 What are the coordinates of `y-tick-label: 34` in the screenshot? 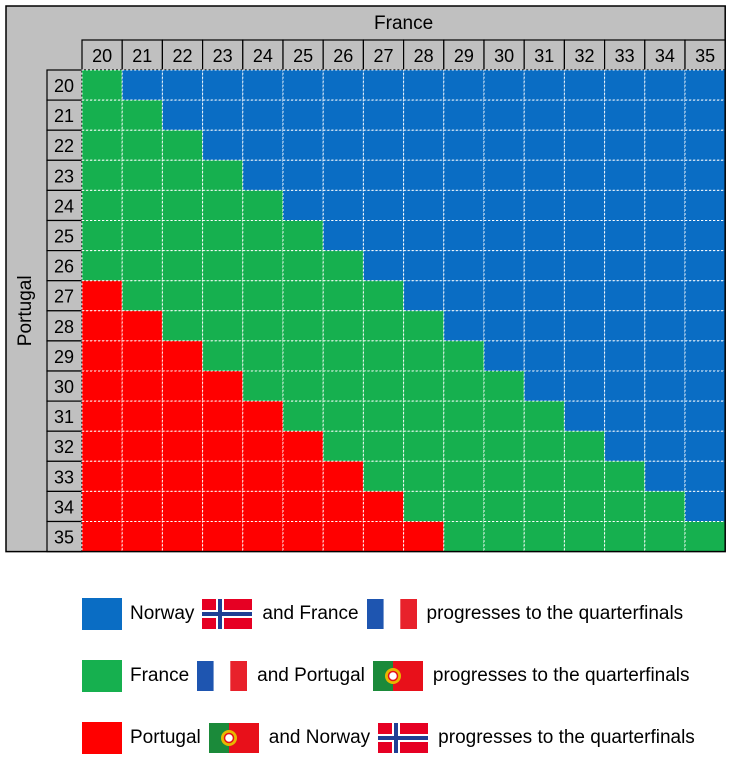 It's located at (64, 507).